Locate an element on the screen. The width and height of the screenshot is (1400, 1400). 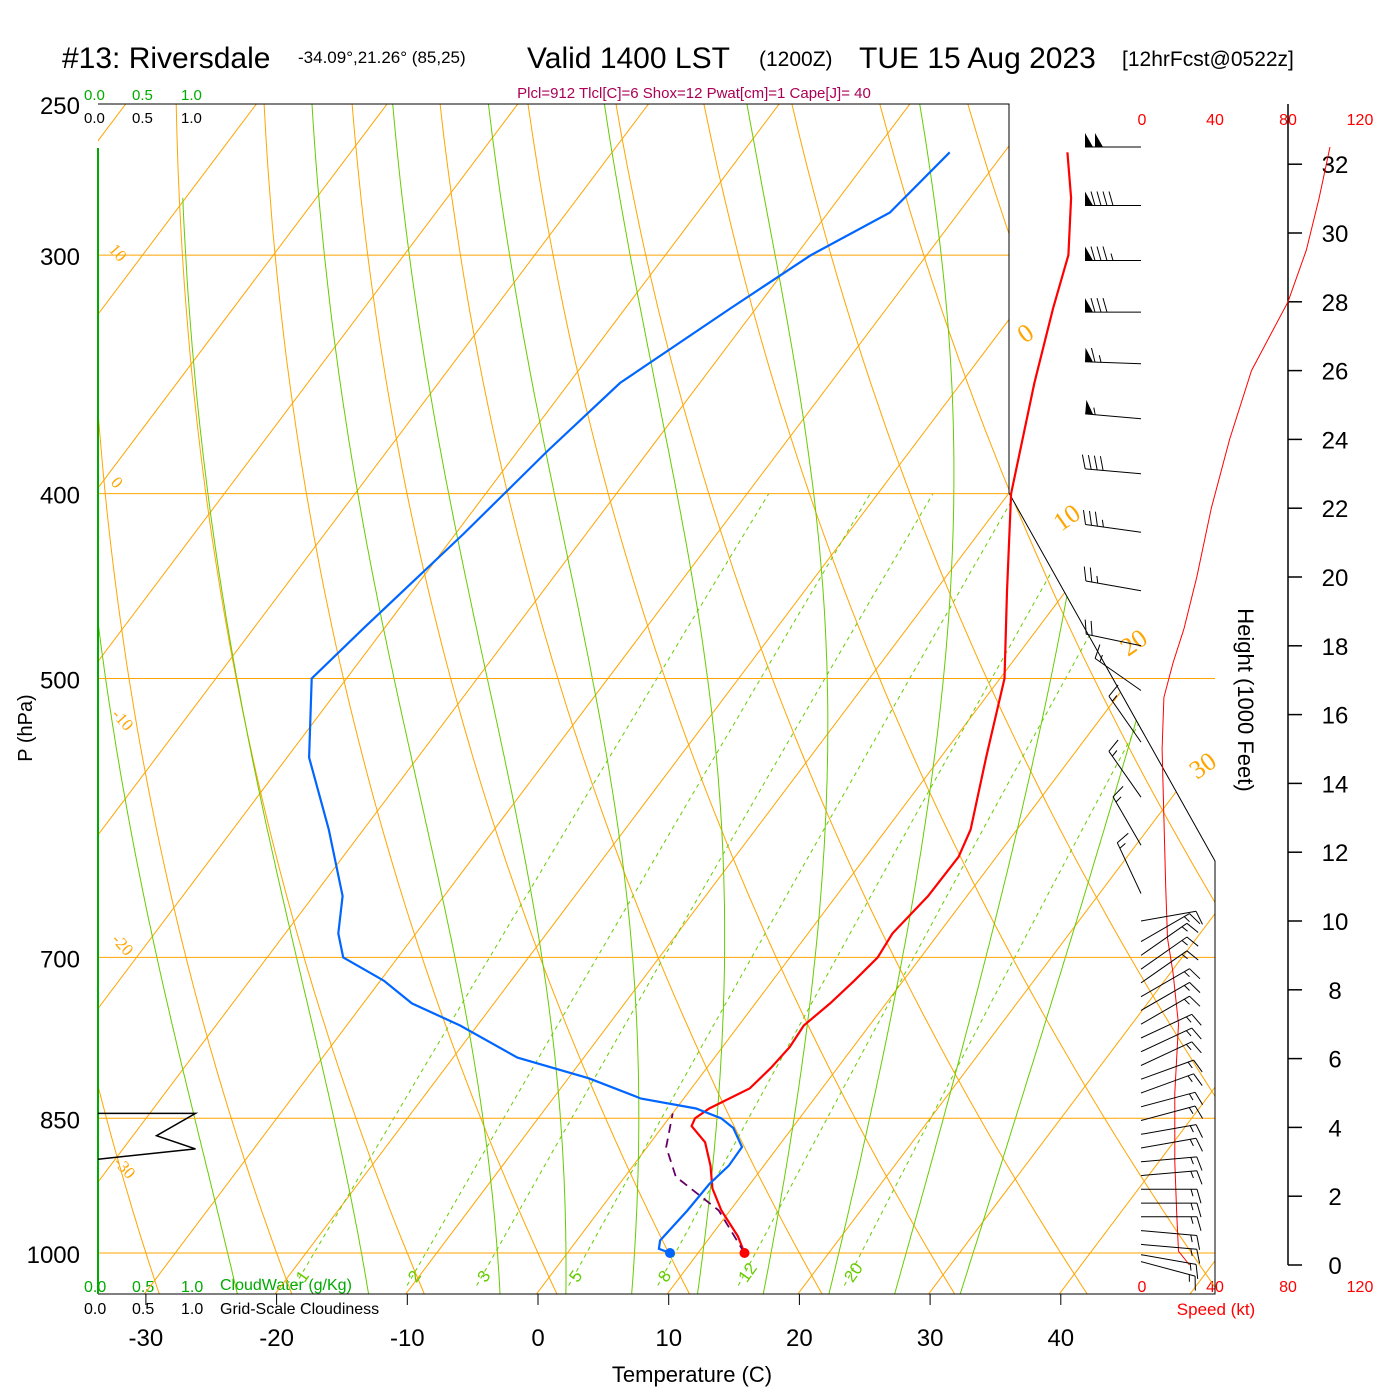
height-tick-label: 6 is located at coordinates (1334, 1060).